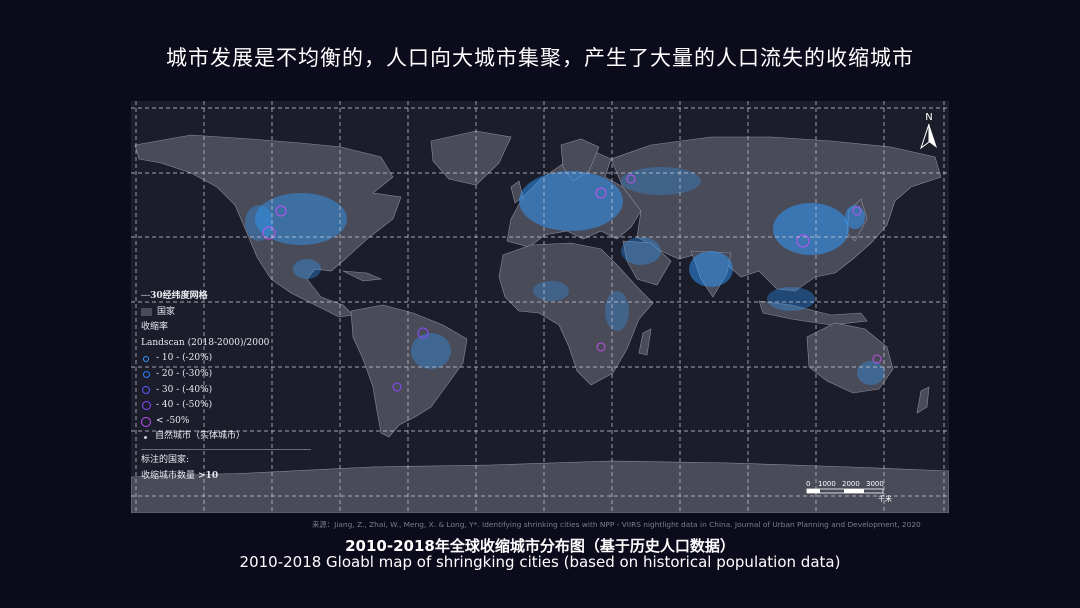  I want to click on ring-argentina, so click(397, 387).